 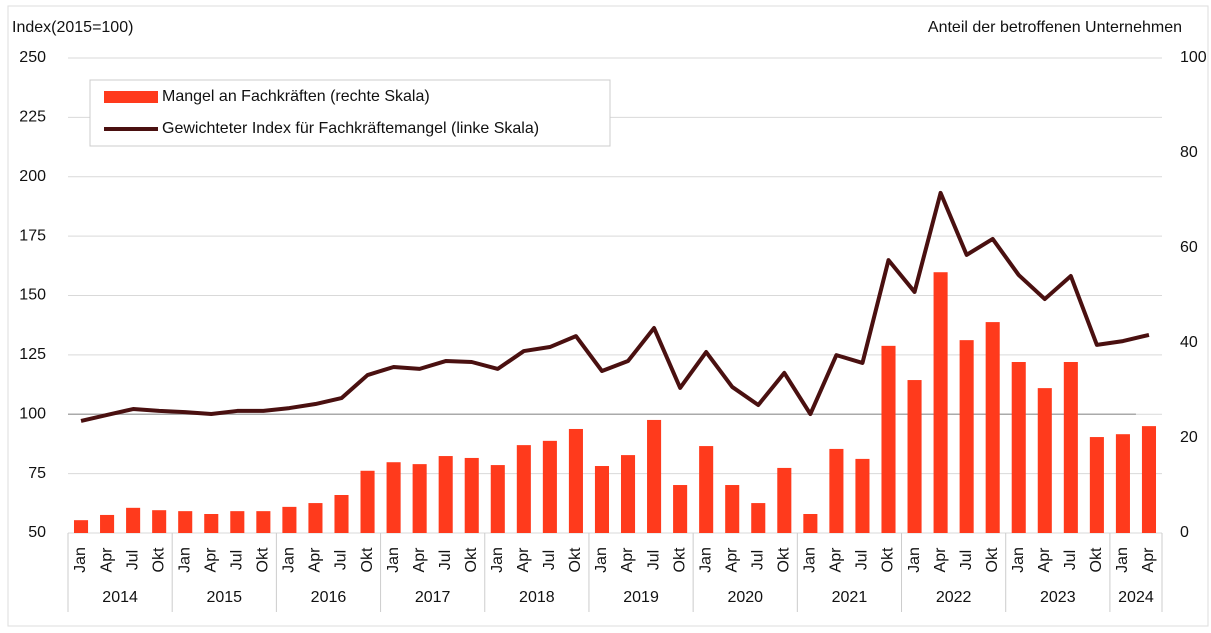 I want to click on y2-tick-label: 0, so click(x=1184, y=532).